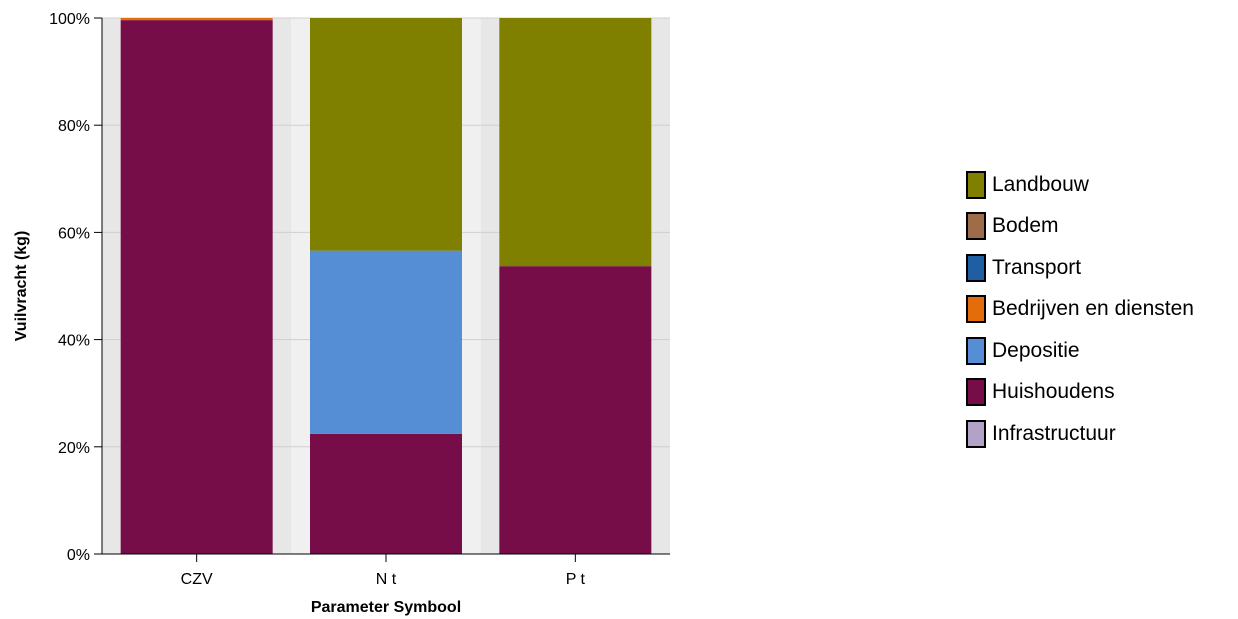 The height and width of the screenshot is (619, 1238). What do you see at coordinates (1093, 309) in the screenshot?
I see `legend-label: Bedrijven en diensten` at bounding box center [1093, 309].